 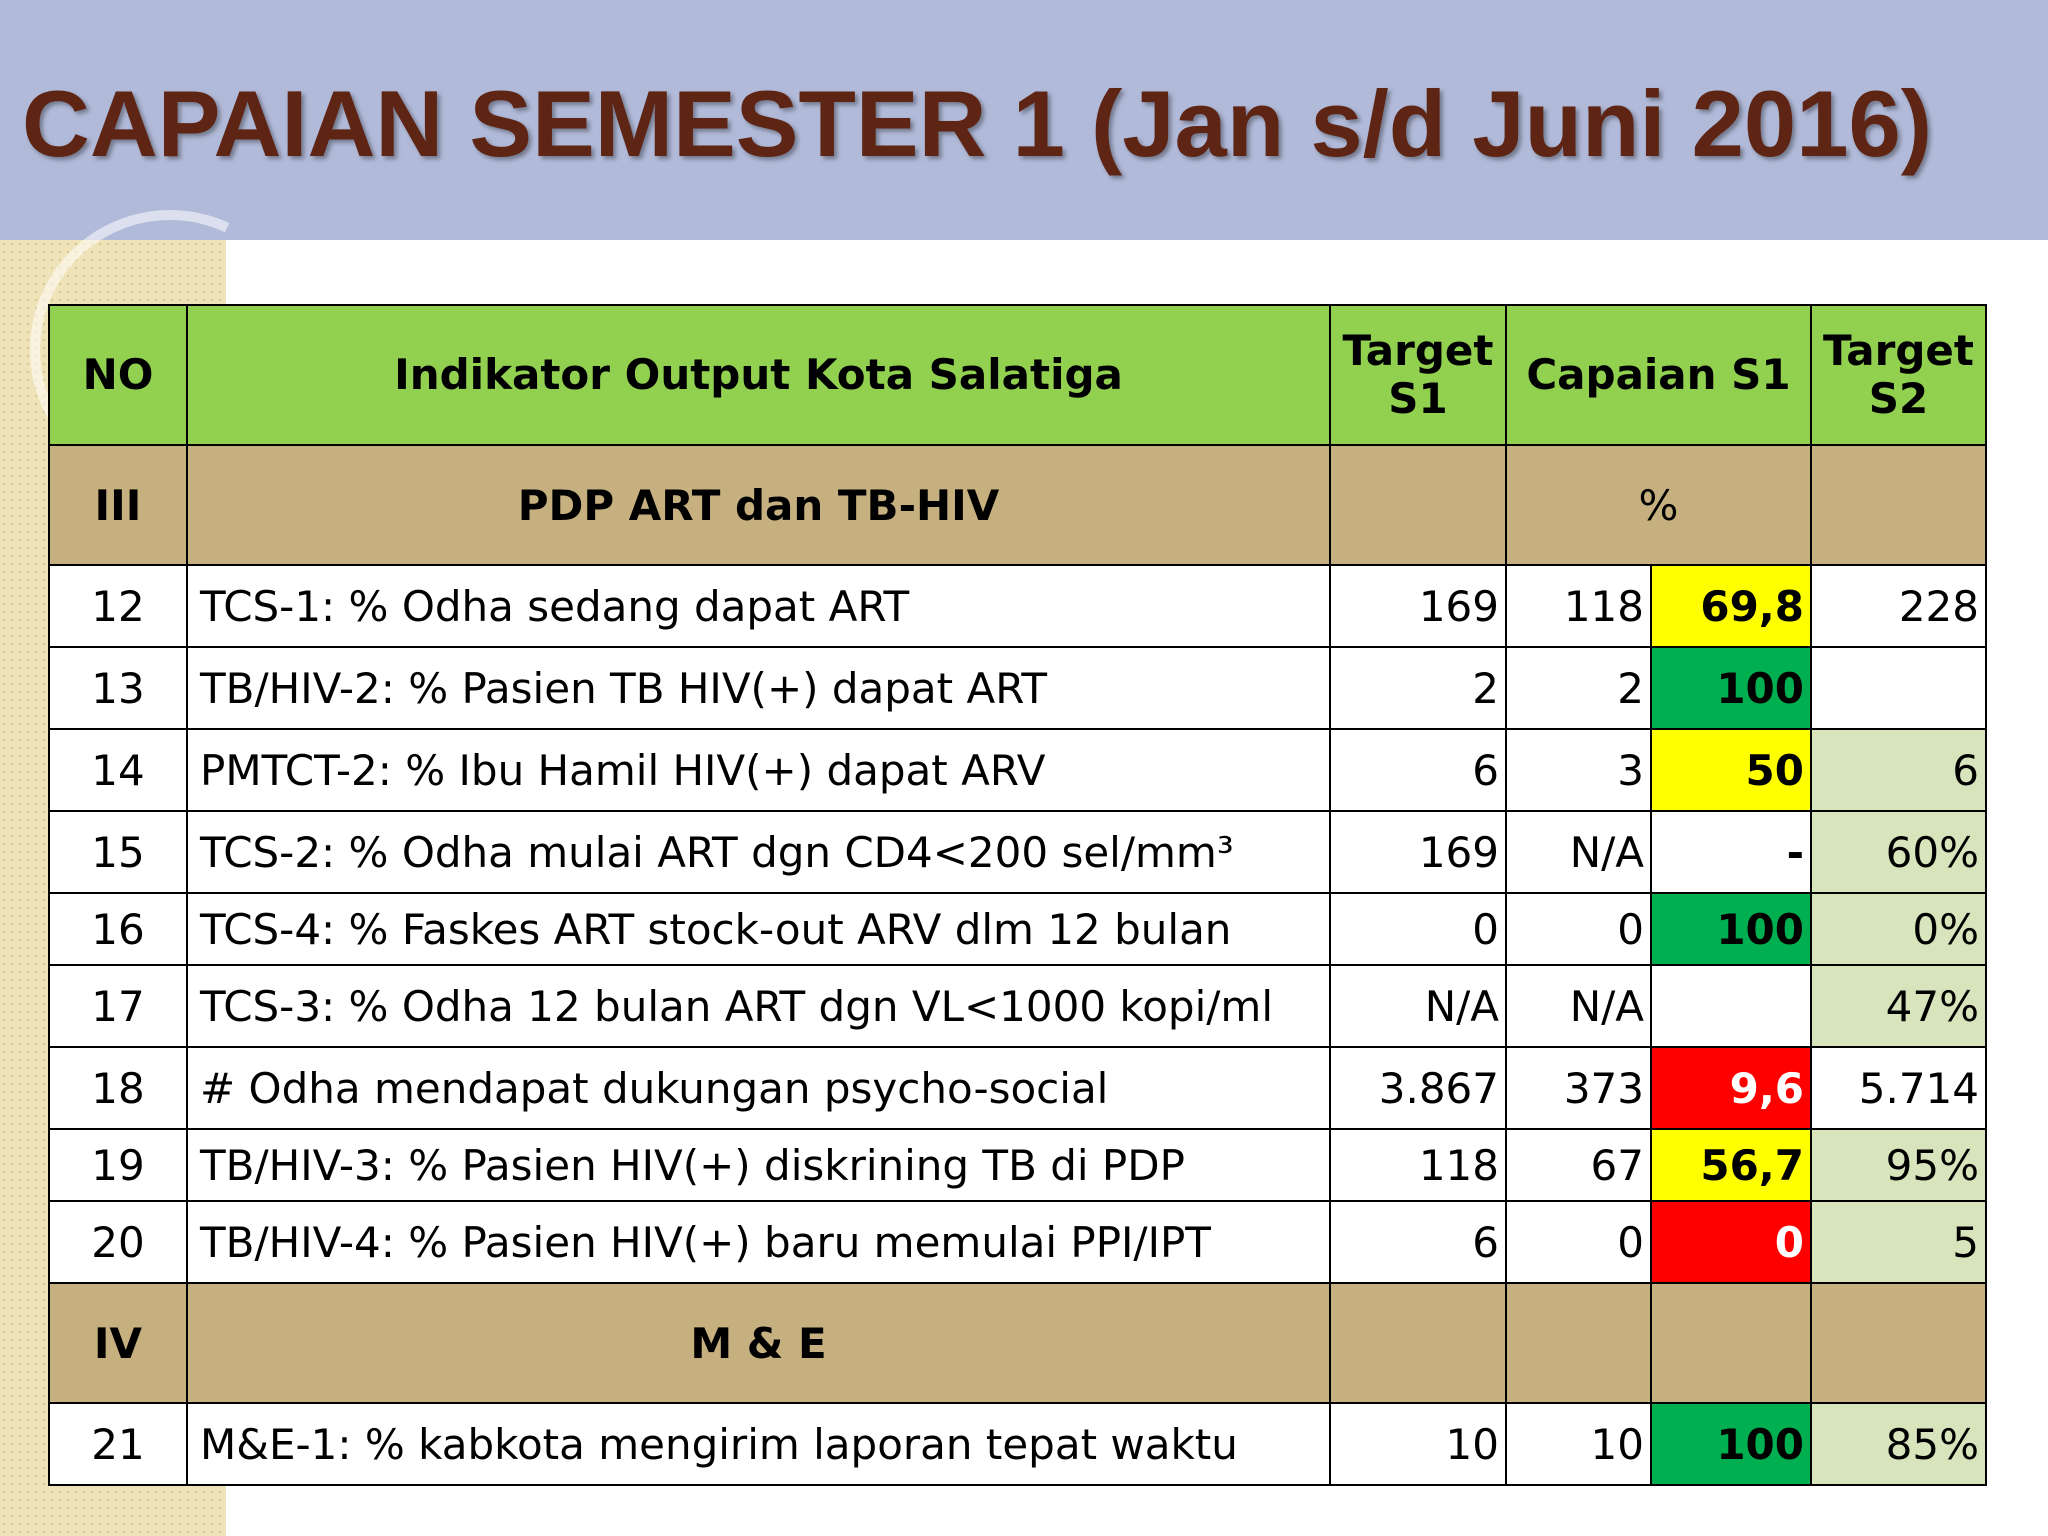 What do you see at coordinates (758, 606) in the screenshot?
I see `row-indicator-cell: TCS-1: % Odha sedang dapat ART` at bounding box center [758, 606].